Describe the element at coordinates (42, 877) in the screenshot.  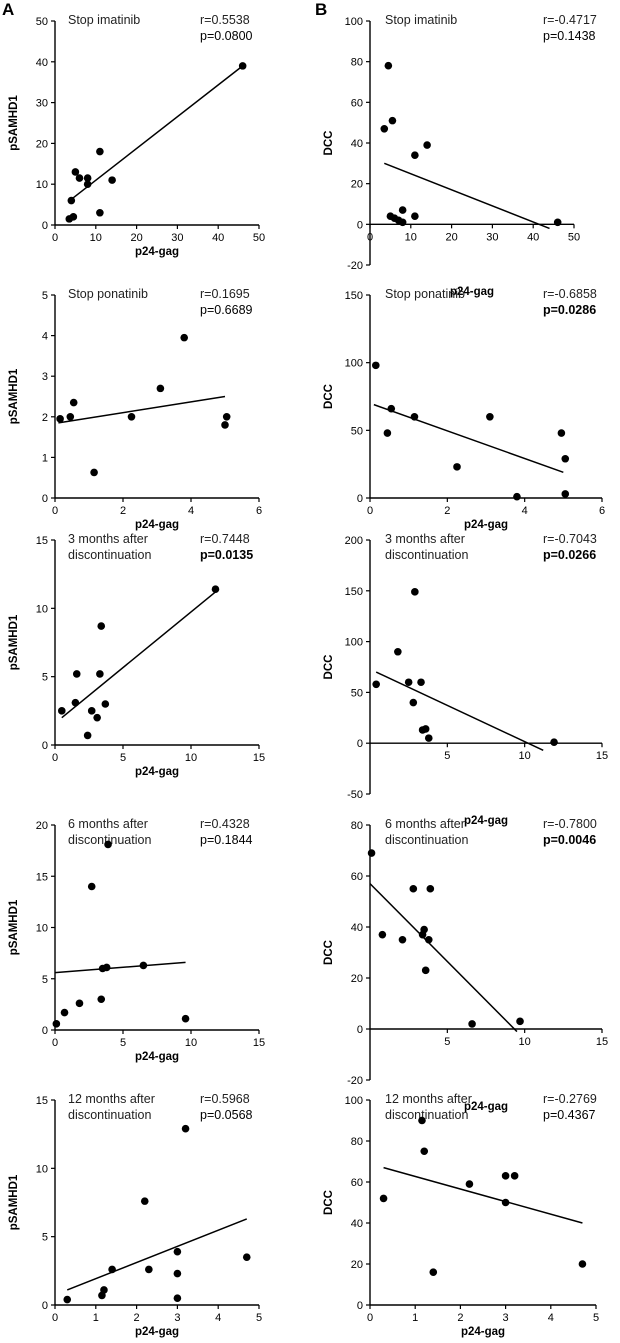
I see `chart-7-y-tick-label: 15` at that location.